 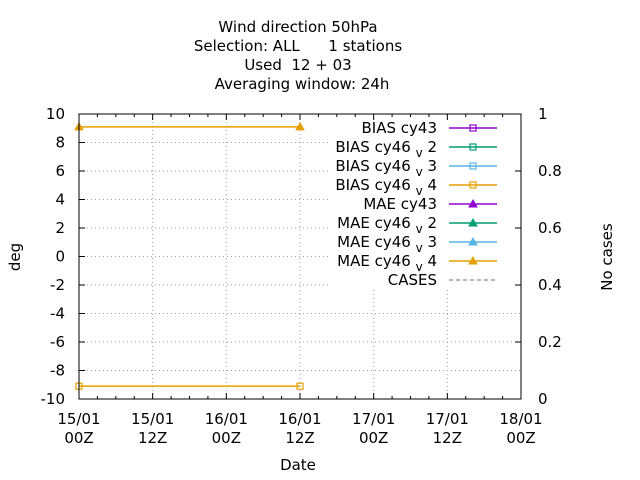 What do you see at coordinates (15, 257) in the screenshot?
I see `y-axis-label: deg` at bounding box center [15, 257].